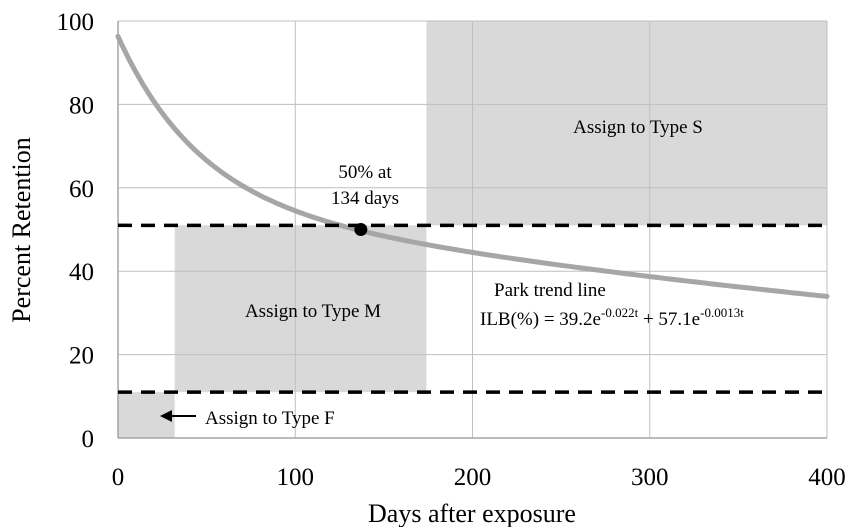 The height and width of the screenshot is (527, 855). What do you see at coordinates (118, 477) in the screenshot?
I see `x-tick-label: 0` at bounding box center [118, 477].